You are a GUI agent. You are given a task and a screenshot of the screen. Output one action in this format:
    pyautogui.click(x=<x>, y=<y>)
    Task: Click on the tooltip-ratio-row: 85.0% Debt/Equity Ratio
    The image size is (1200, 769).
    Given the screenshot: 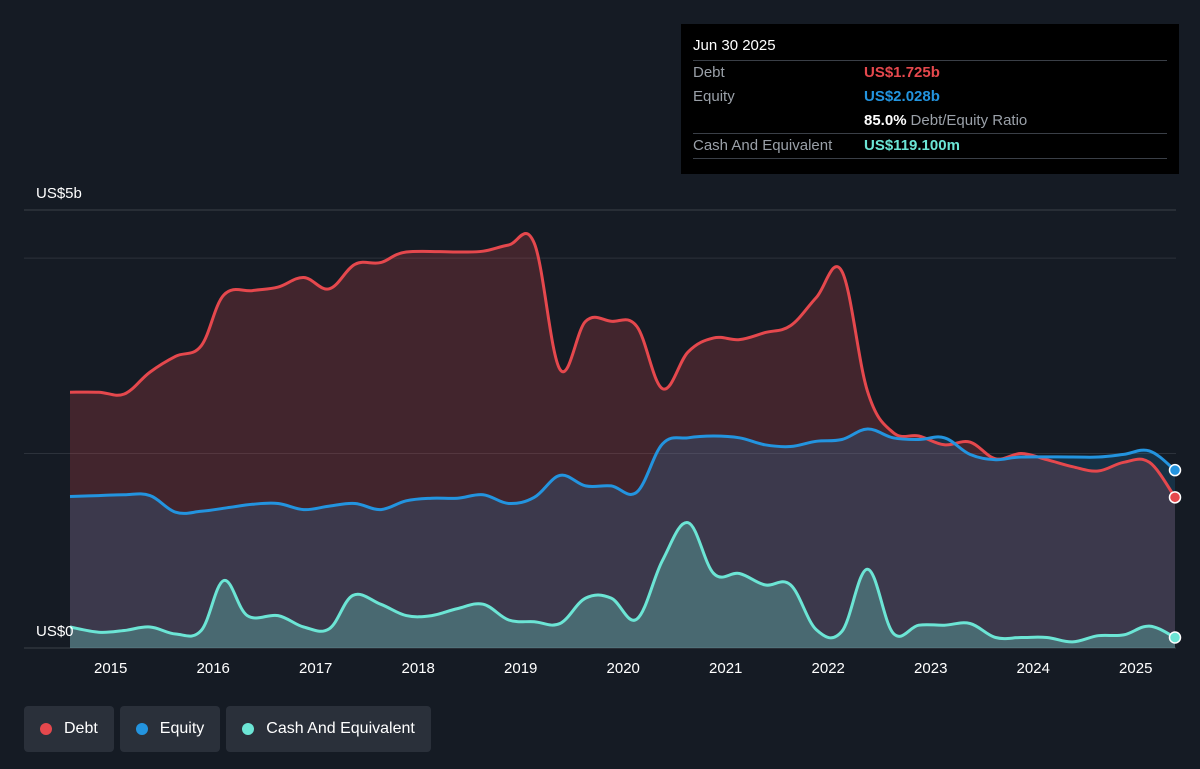 What is the action you would take?
    pyautogui.click(x=930, y=121)
    